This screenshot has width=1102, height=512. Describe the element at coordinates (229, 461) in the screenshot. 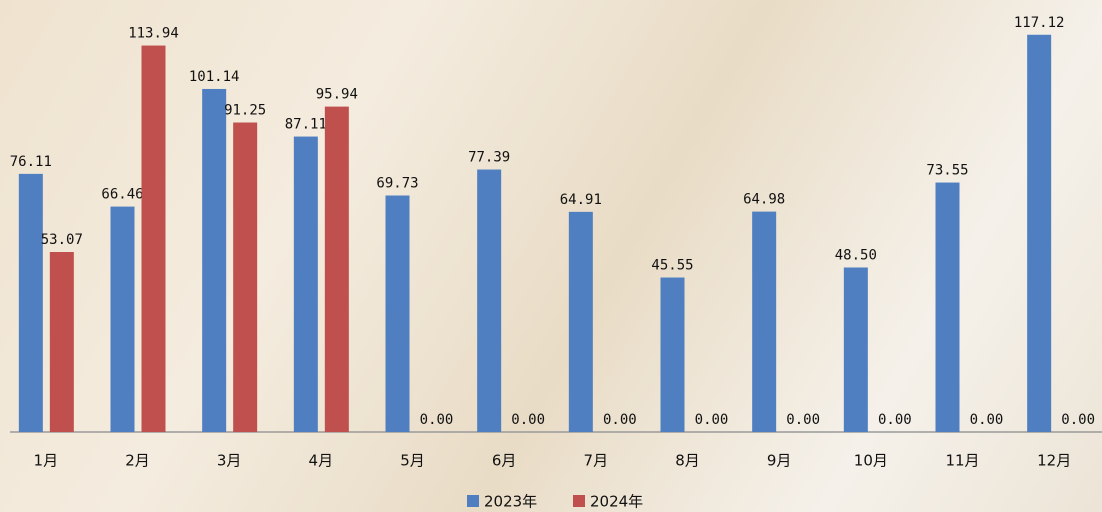

I see `x-tick-label: 3月` at that location.